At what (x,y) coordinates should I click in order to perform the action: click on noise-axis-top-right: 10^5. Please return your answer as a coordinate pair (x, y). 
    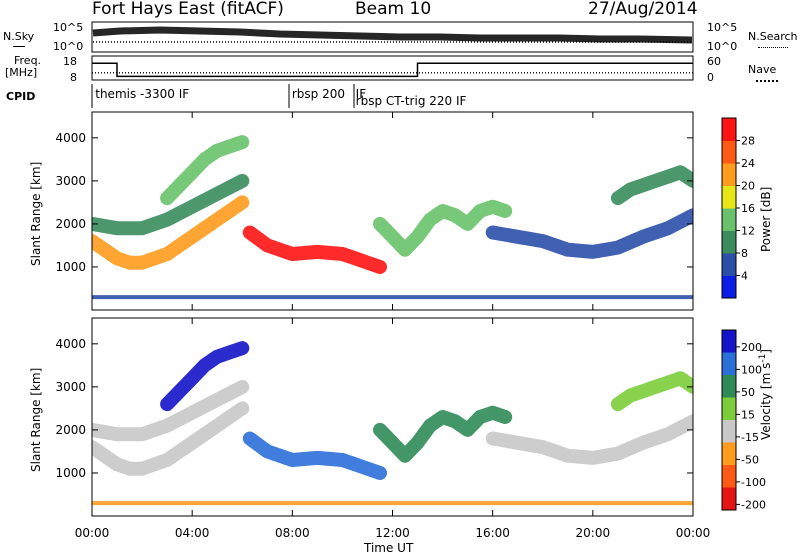
    Looking at the image, I should click on (722, 27).